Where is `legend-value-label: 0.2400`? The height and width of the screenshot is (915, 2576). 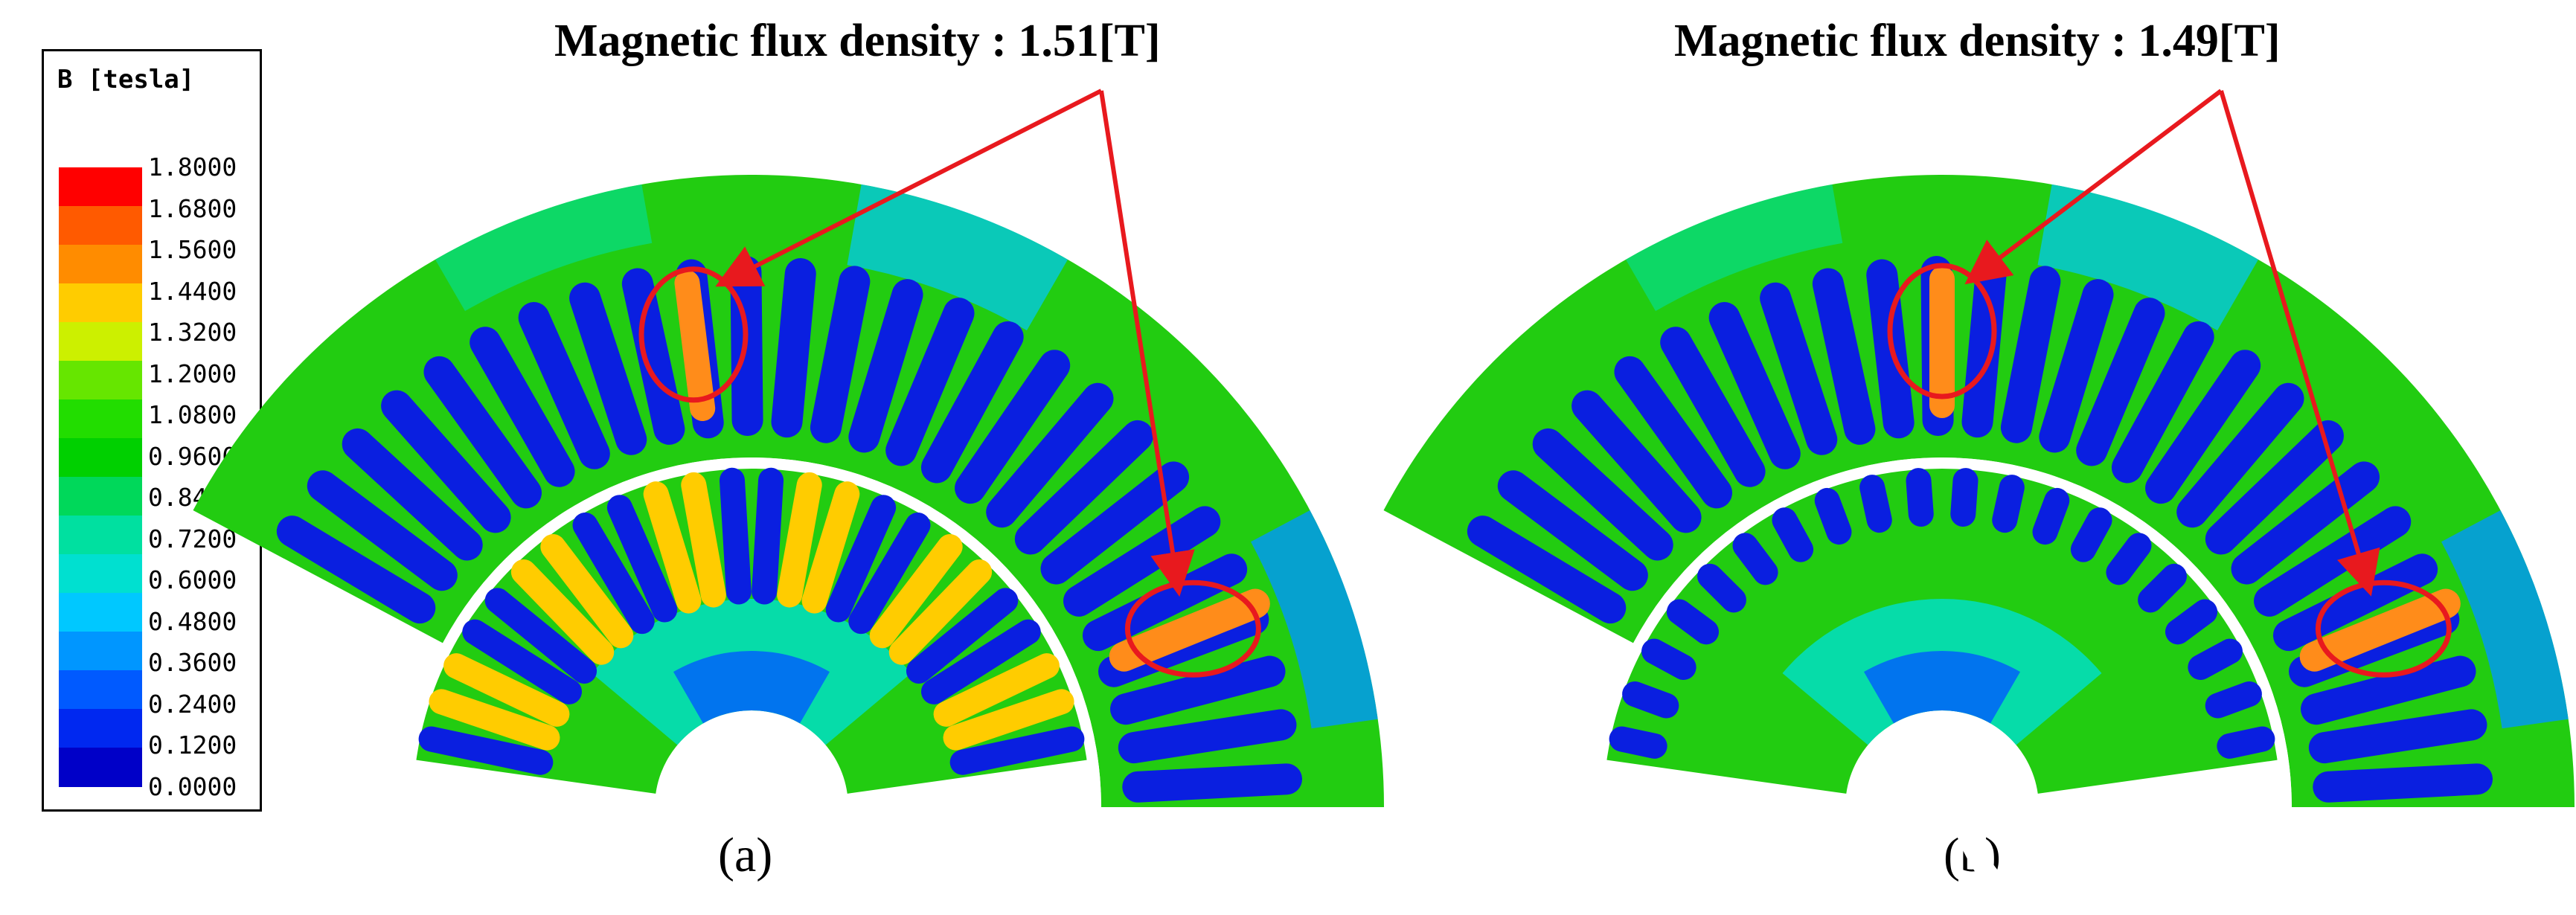
legend-value-label: 0.2400 is located at coordinates (193, 704).